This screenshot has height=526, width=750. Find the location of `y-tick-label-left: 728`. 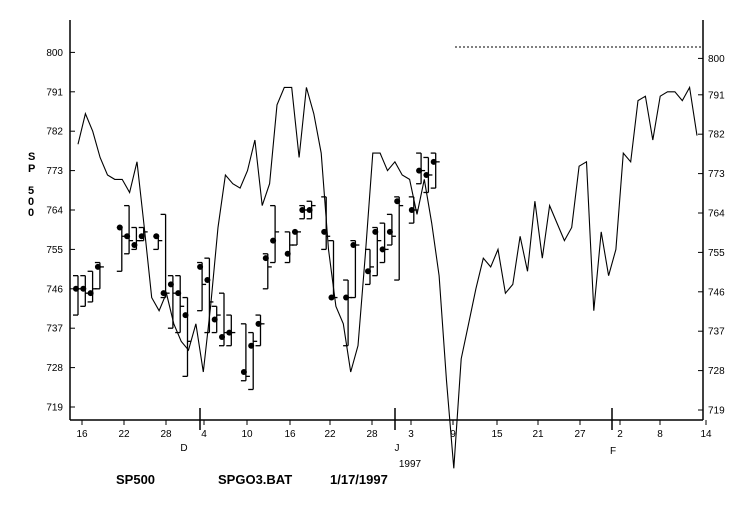

y-tick-label-left: 728 is located at coordinates (54, 368).